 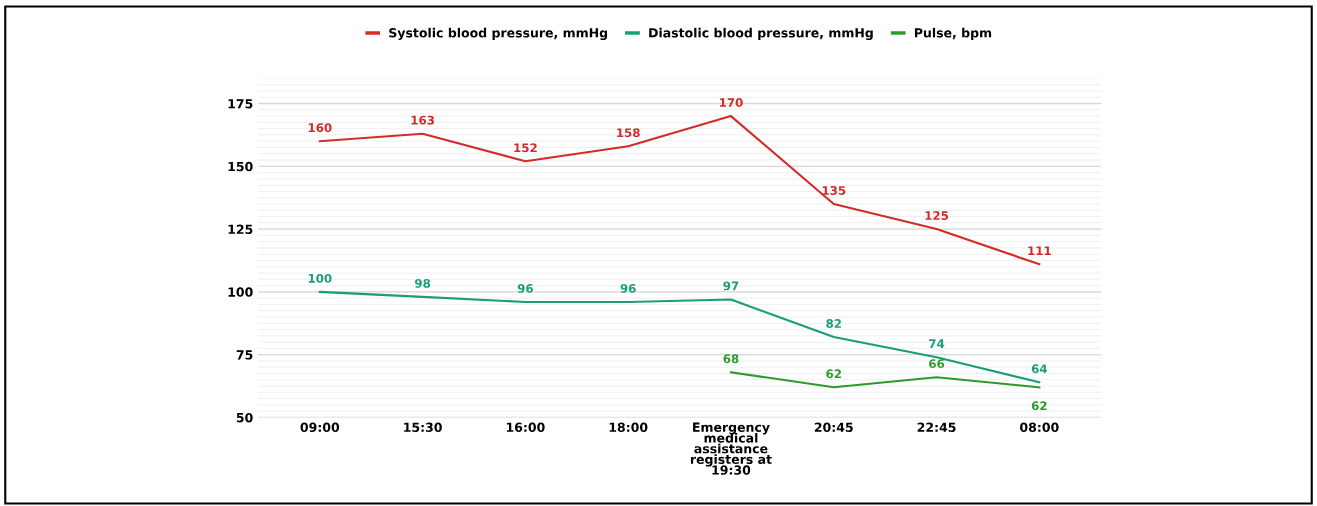 What do you see at coordinates (422, 120) in the screenshot?
I see `data-label: 163` at bounding box center [422, 120].